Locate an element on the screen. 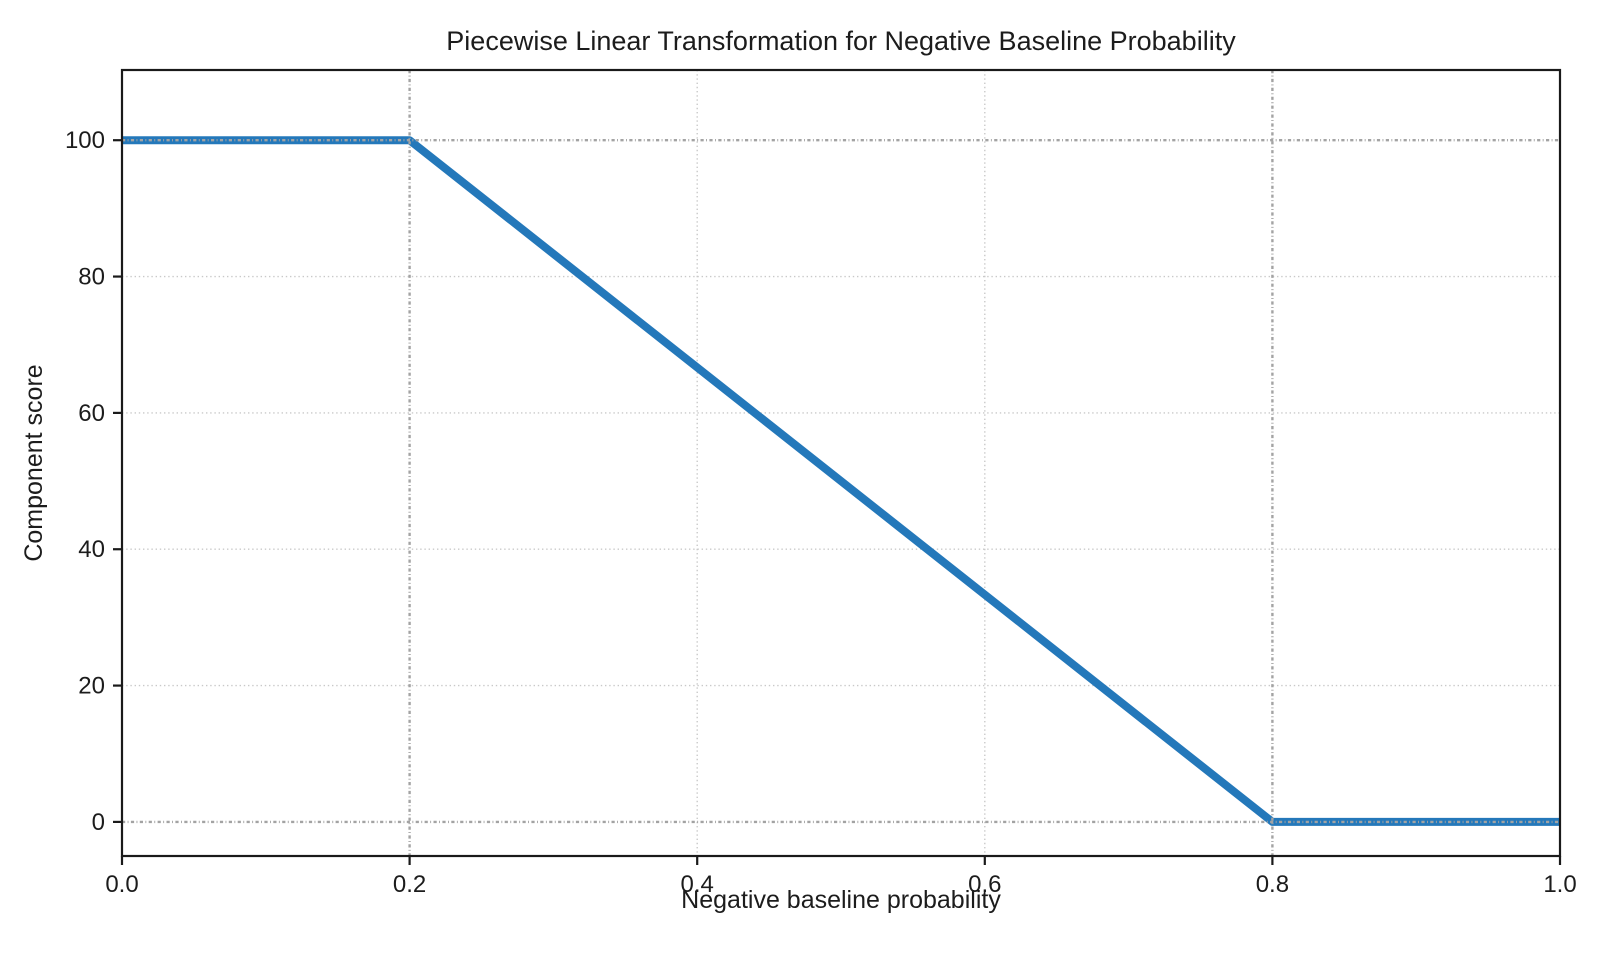  y-tick-label: 0 is located at coordinates (98, 822).